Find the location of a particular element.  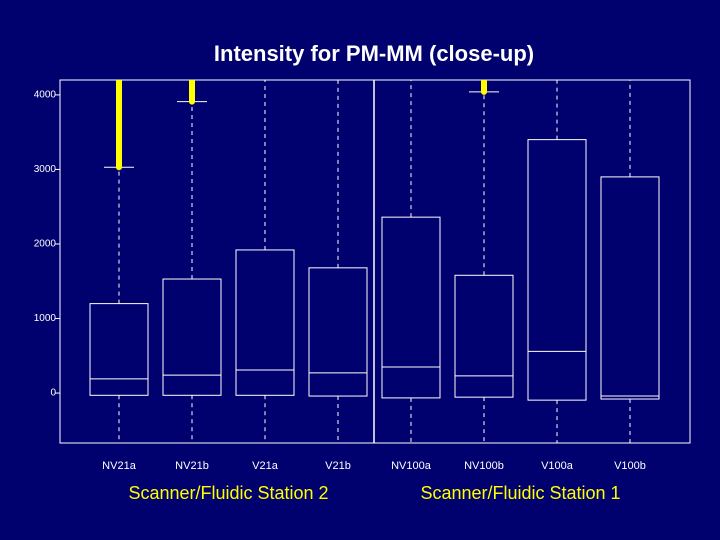

group-label: Scanner/Fluidic Station 1 is located at coordinates (520, 493).